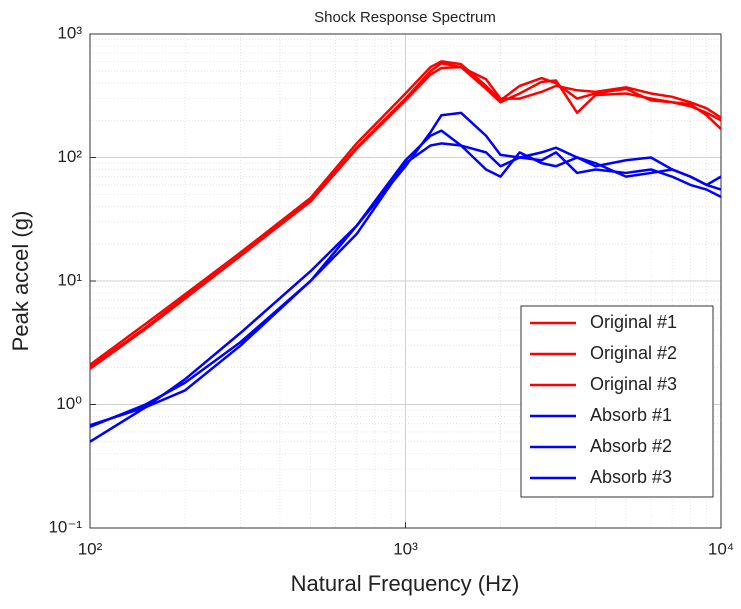 This screenshot has height=609, width=741. I want to click on legend-label: Absorb #2, so click(631, 446).